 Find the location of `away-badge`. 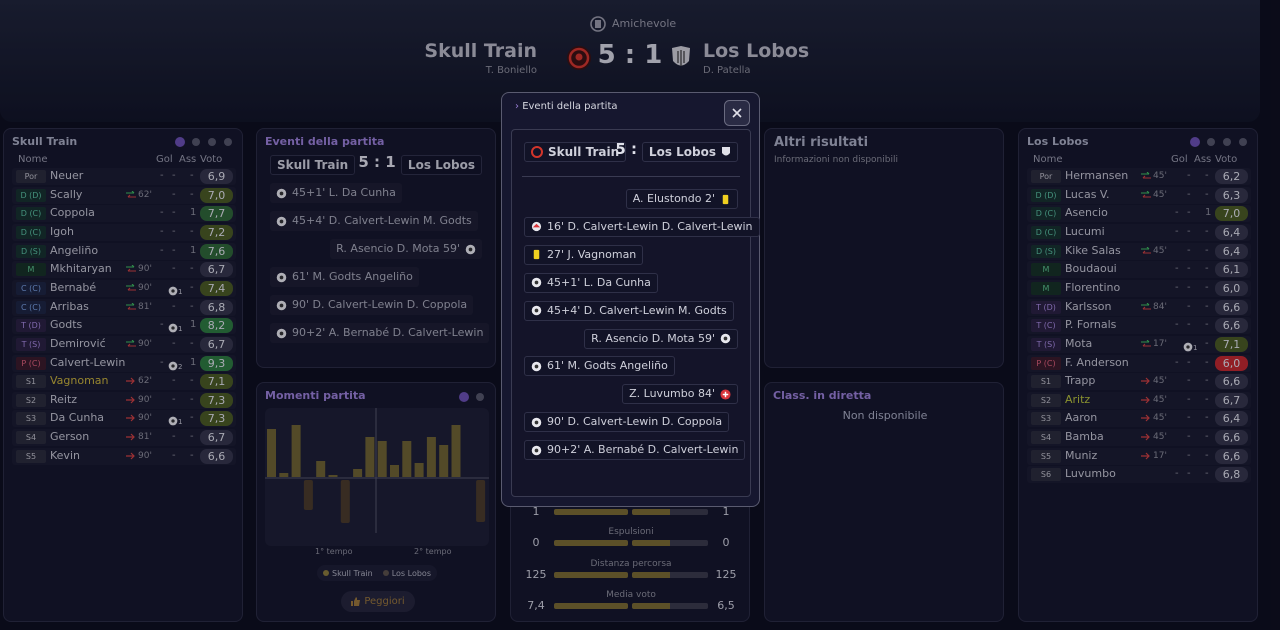

away-badge is located at coordinates (681, 56).